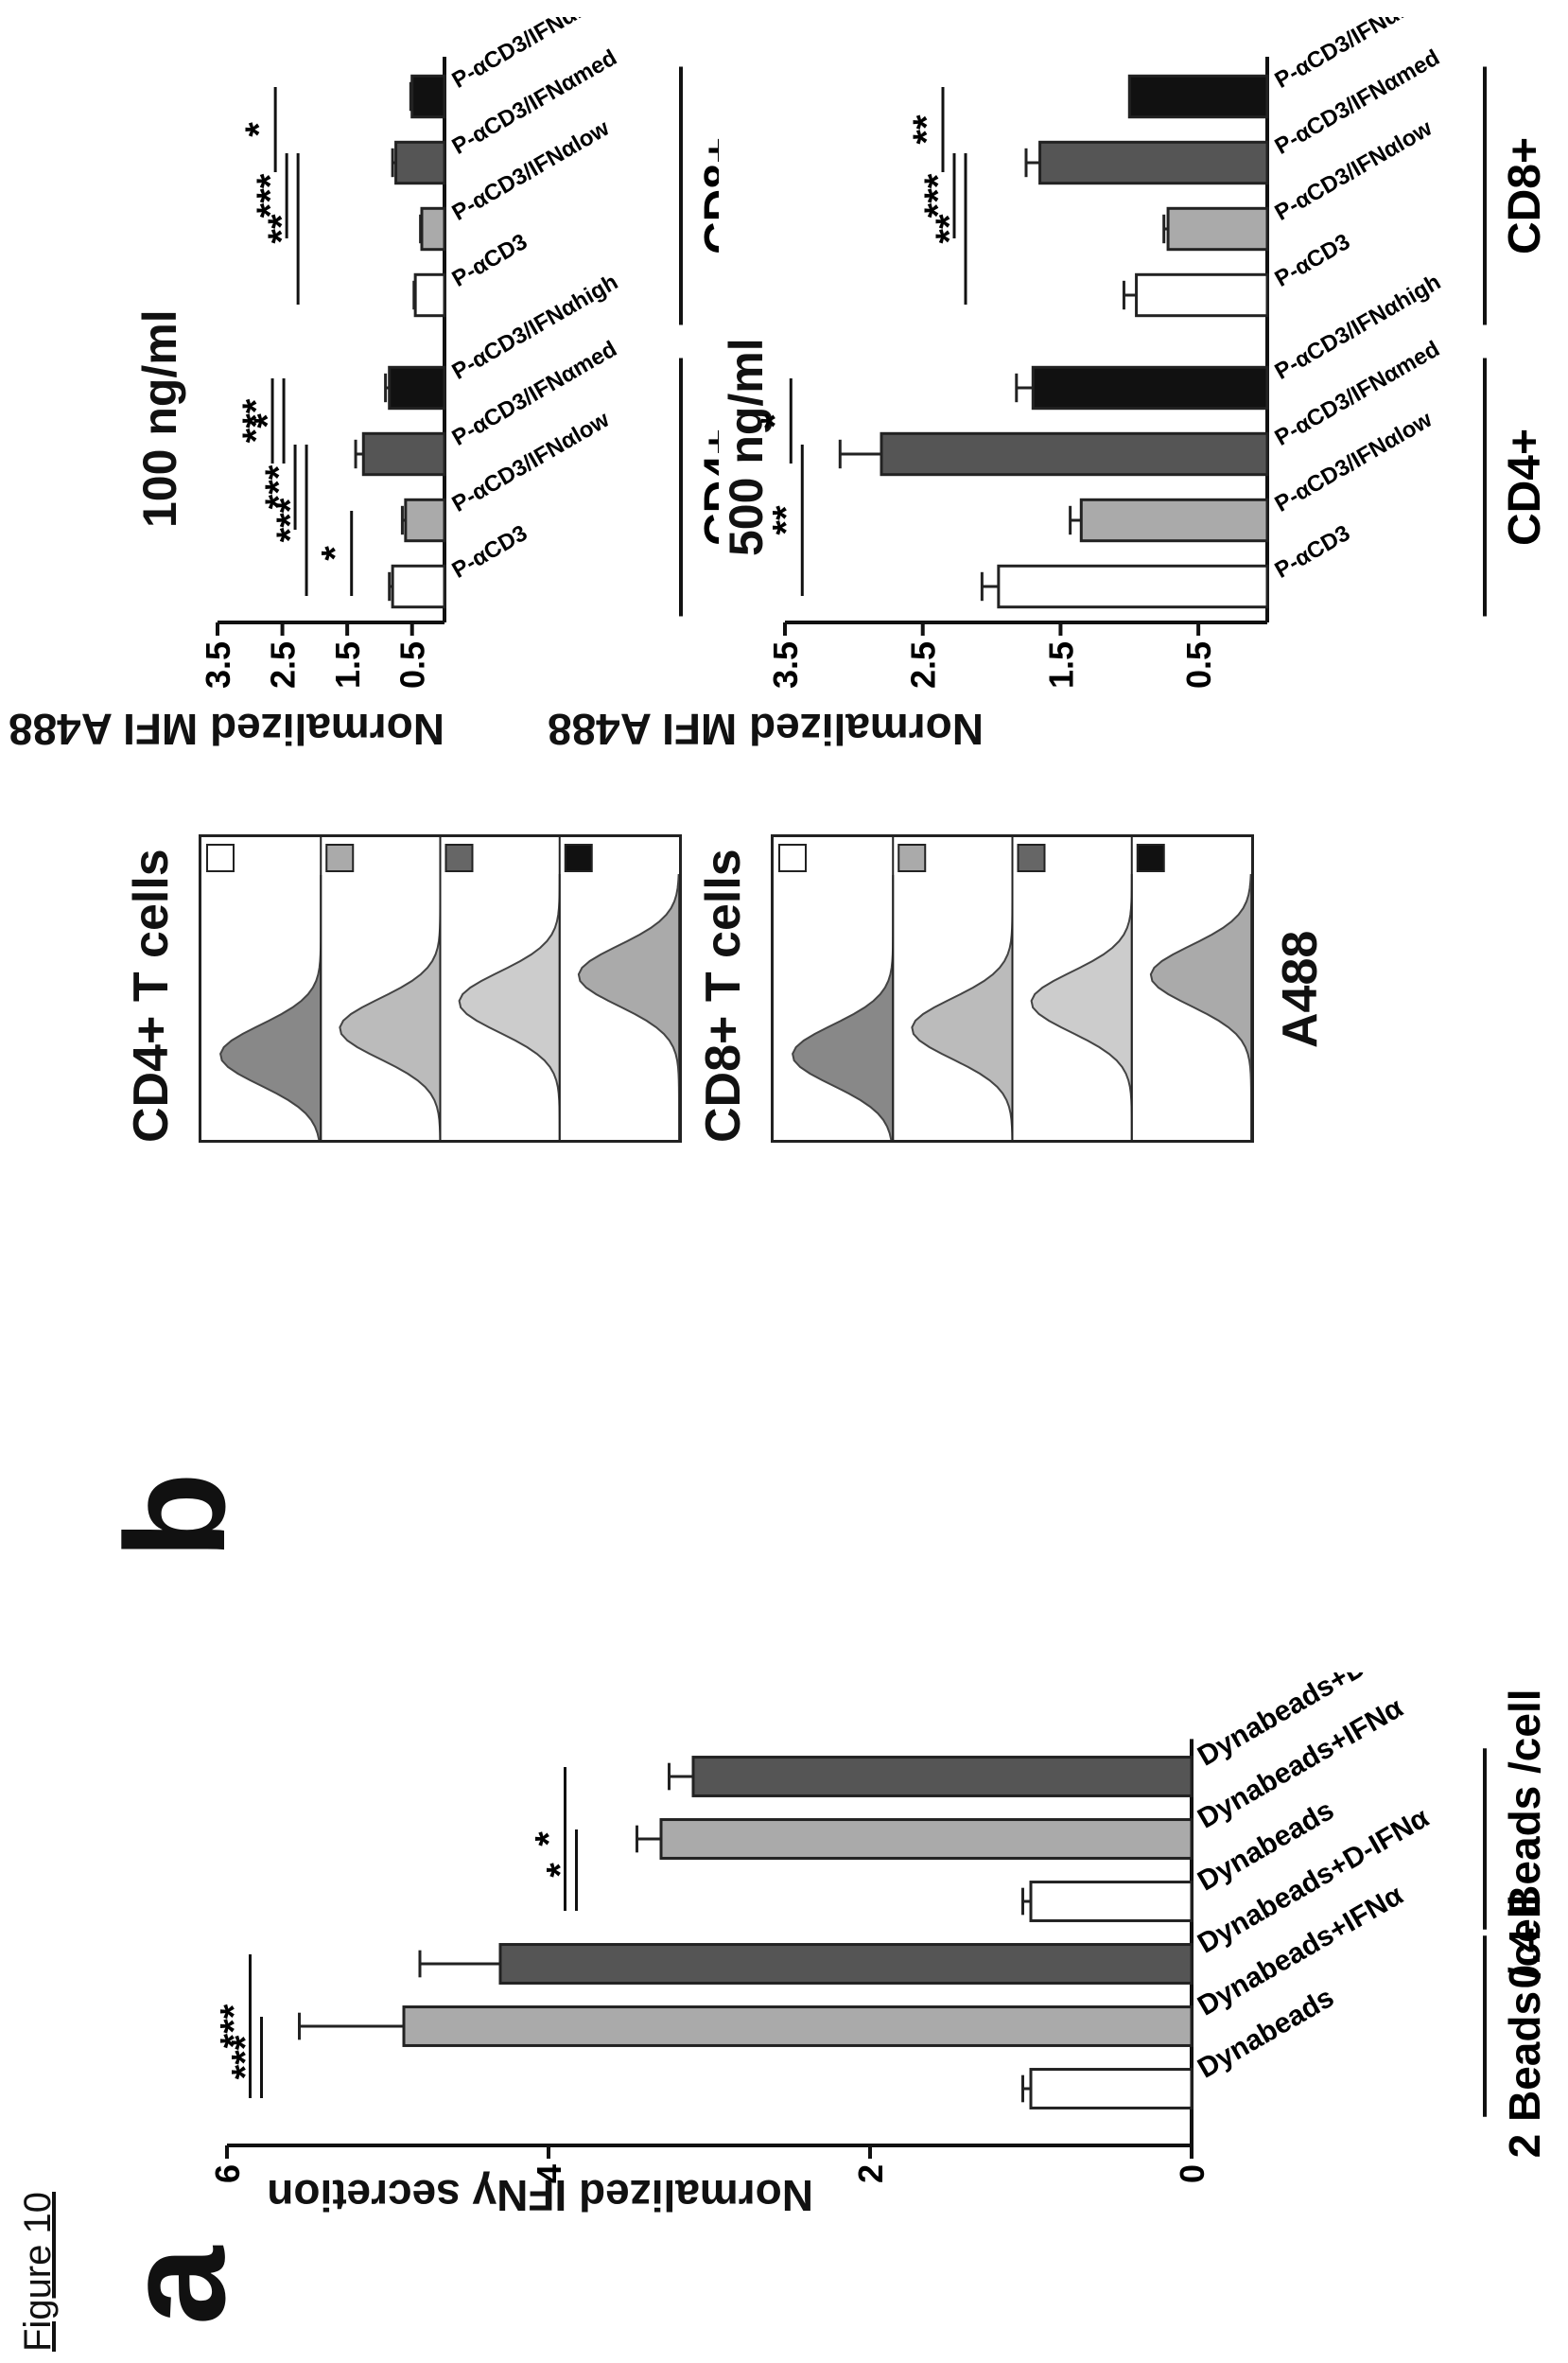  Describe the element at coordinates (549, 2173) in the screenshot. I see `y-tick-label: 4` at that location.